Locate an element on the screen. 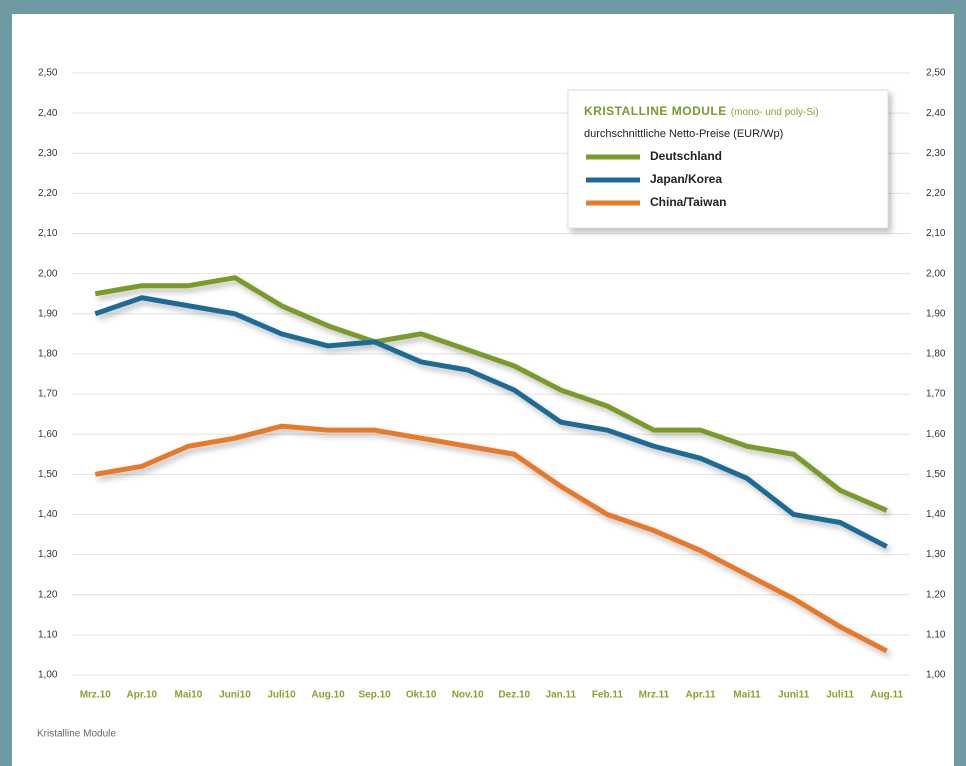 This screenshot has width=966, height=766. y-tick-label: 1,00 is located at coordinates (48, 675).